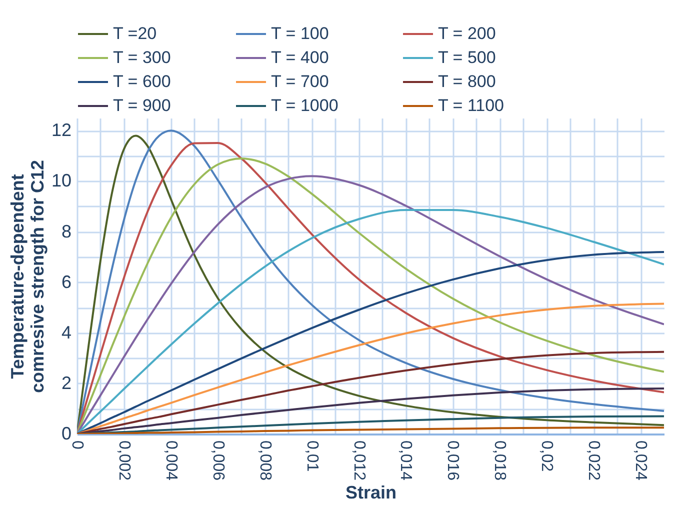  What do you see at coordinates (142, 105) in the screenshot?
I see `legend-label: T = 900` at bounding box center [142, 105].